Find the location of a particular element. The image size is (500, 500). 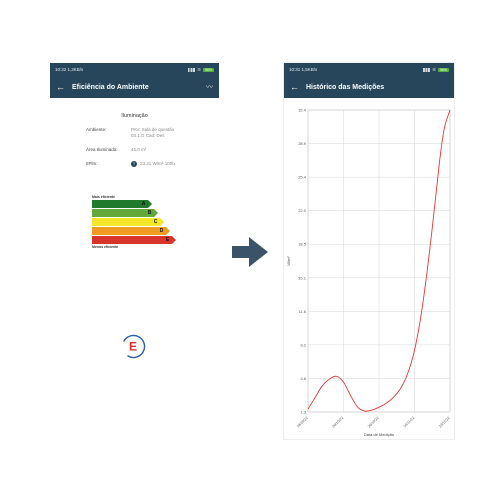

page-title: Eficiência do Ambiente is located at coordinates (110, 87).